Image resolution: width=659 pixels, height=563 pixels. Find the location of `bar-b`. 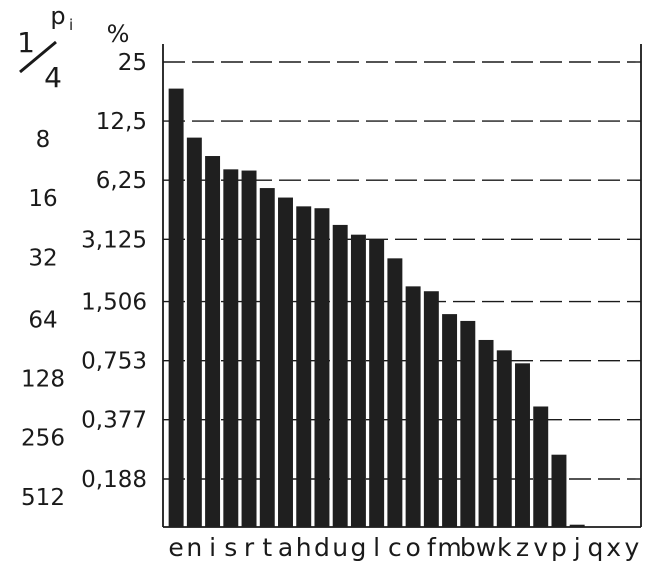

bar-b is located at coordinates (468, 423).